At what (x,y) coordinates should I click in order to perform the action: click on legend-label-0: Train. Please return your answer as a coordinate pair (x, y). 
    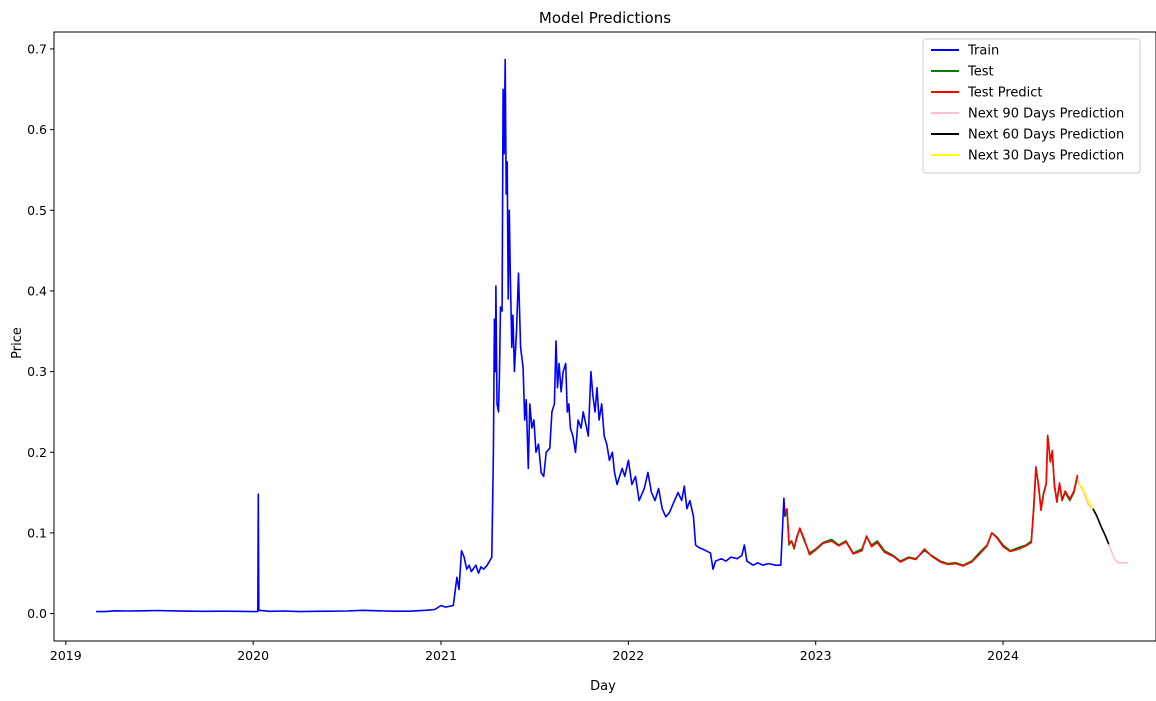
    Looking at the image, I should click on (983, 51).